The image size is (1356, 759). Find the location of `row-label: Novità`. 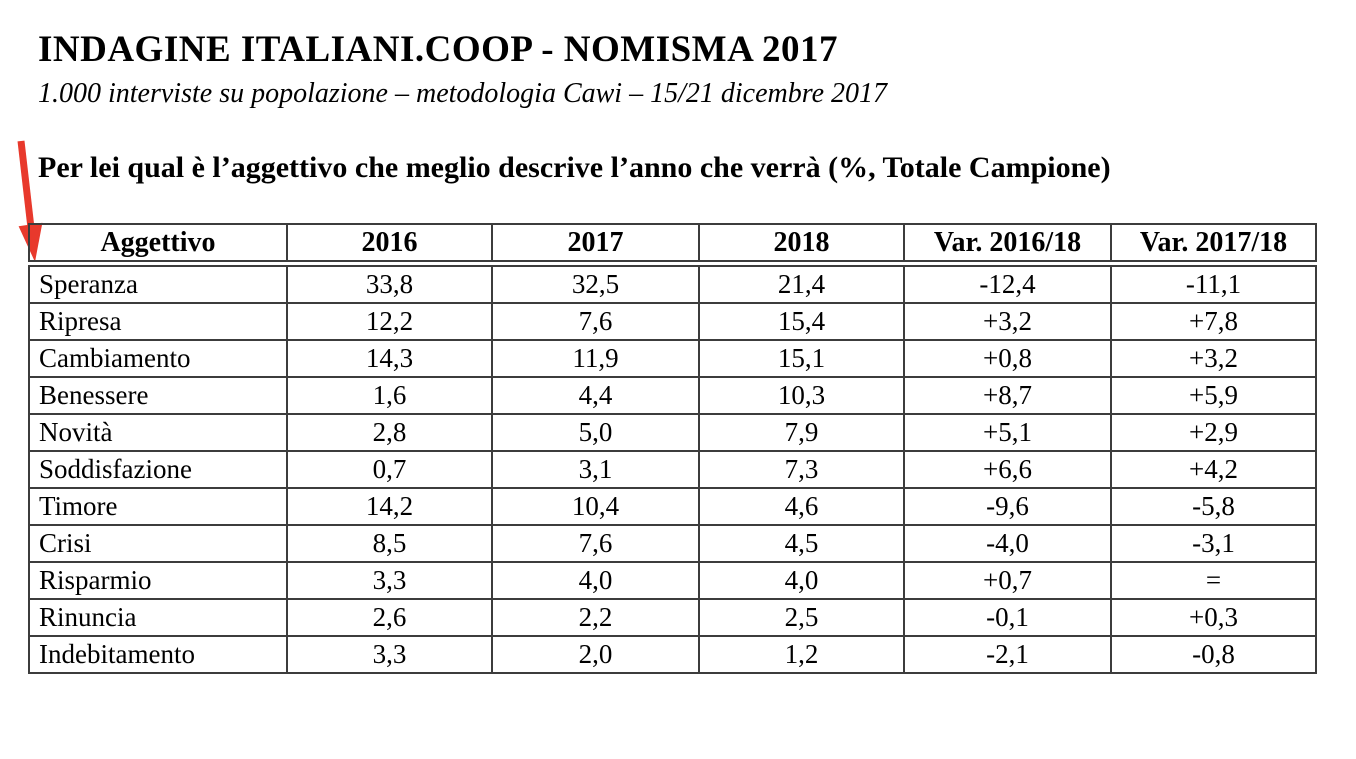

row-label: Novità is located at coordinates (158, 432).